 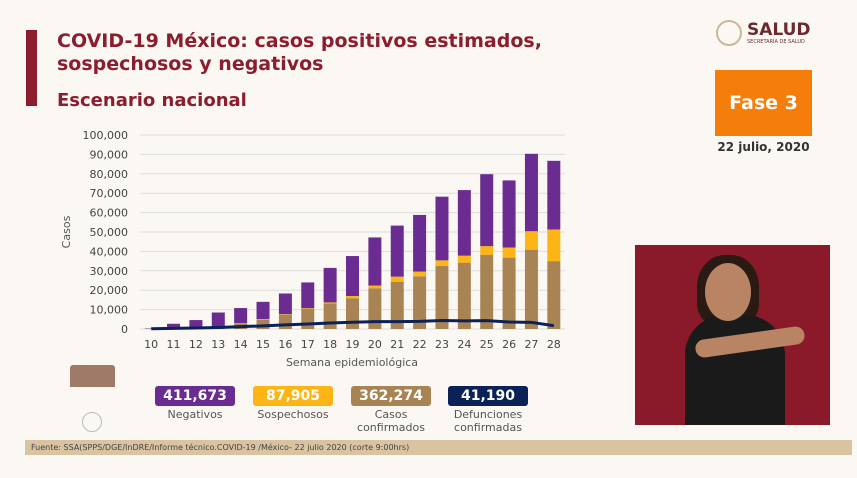 I want to click on x-tick-label: 17, so click(x=308, y=344).